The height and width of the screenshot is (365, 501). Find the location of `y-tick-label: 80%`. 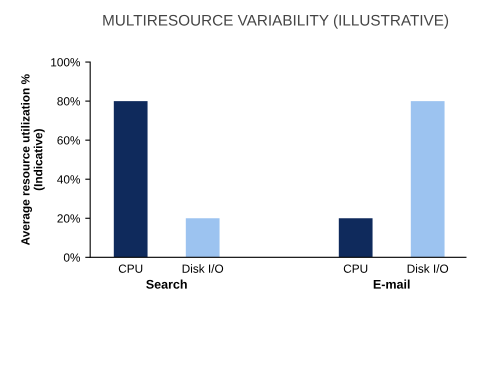

y-tick-label: 80% is located at coordinates (68, 101).